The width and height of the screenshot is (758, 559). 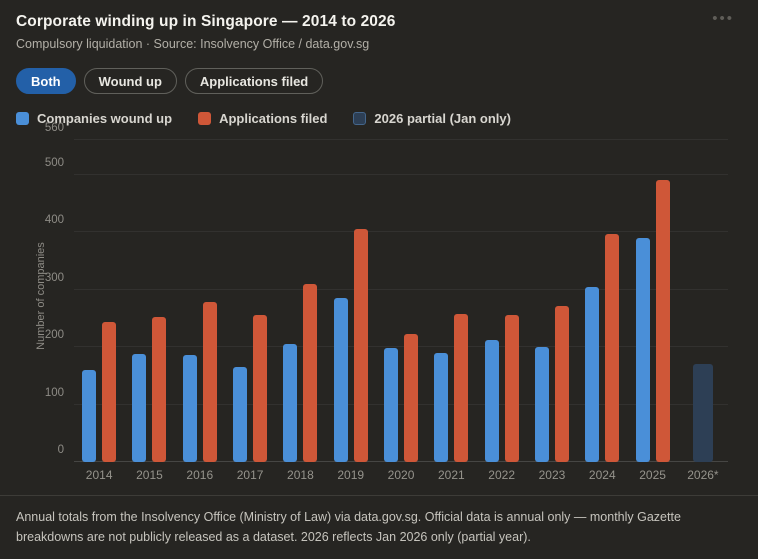 I want to click on y-tick-label: 0, so click(x=60, y=450).